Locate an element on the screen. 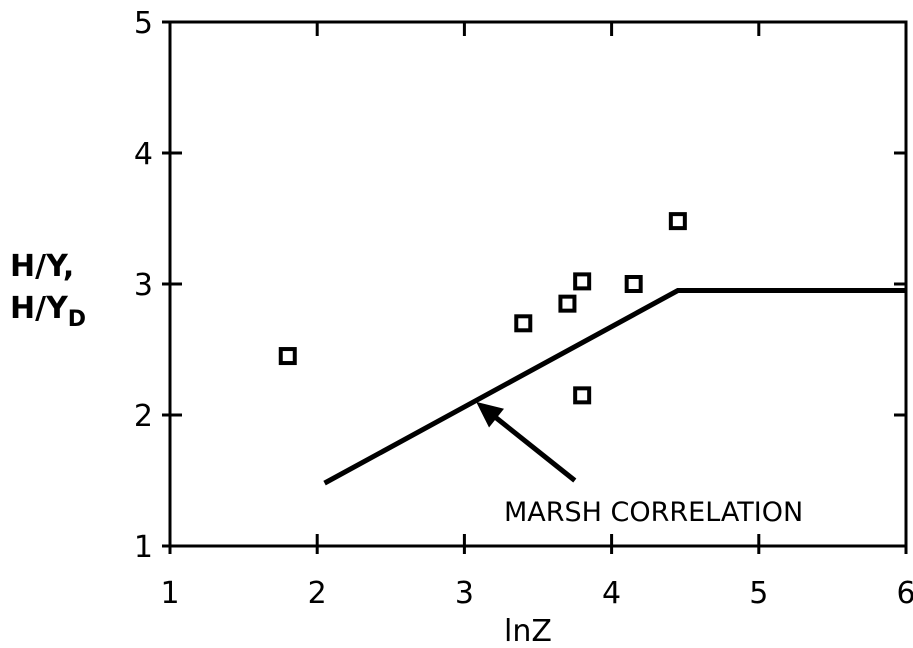 This screenshot has width=913, height=648. x-tick-label: 5 is located at coordinates (758, 593).